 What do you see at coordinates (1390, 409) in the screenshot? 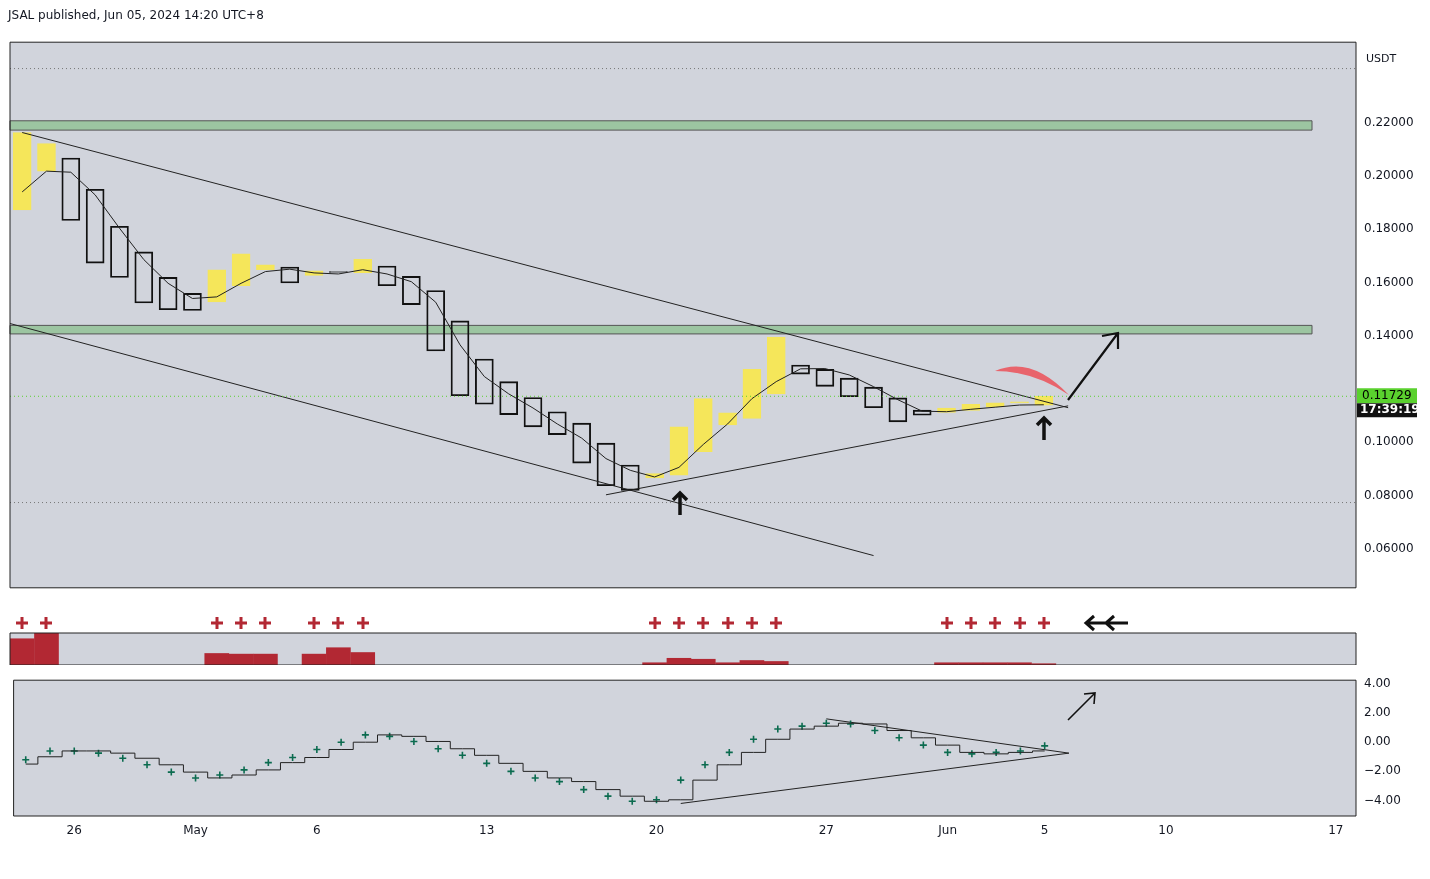
I see `text: 17:39:19` at bounding box center [1390, 409].